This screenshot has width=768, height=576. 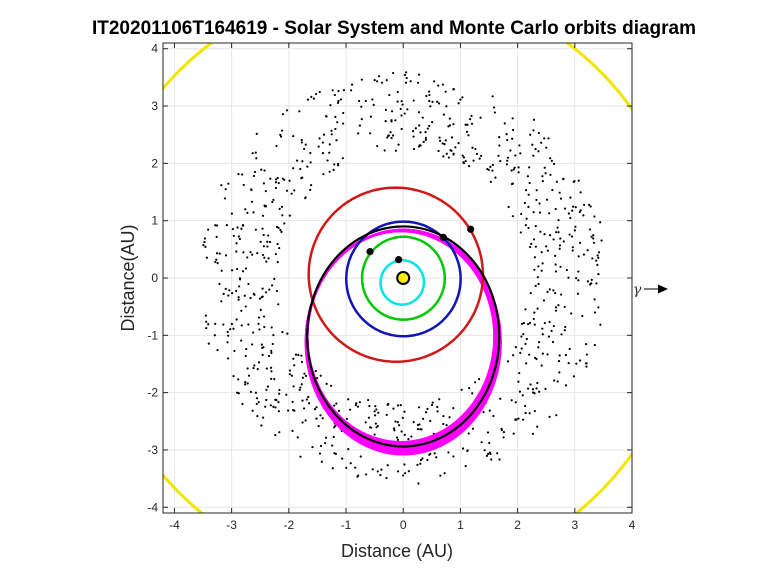 I want to click on y-tick-label: -4, so click(x=152, y=507).